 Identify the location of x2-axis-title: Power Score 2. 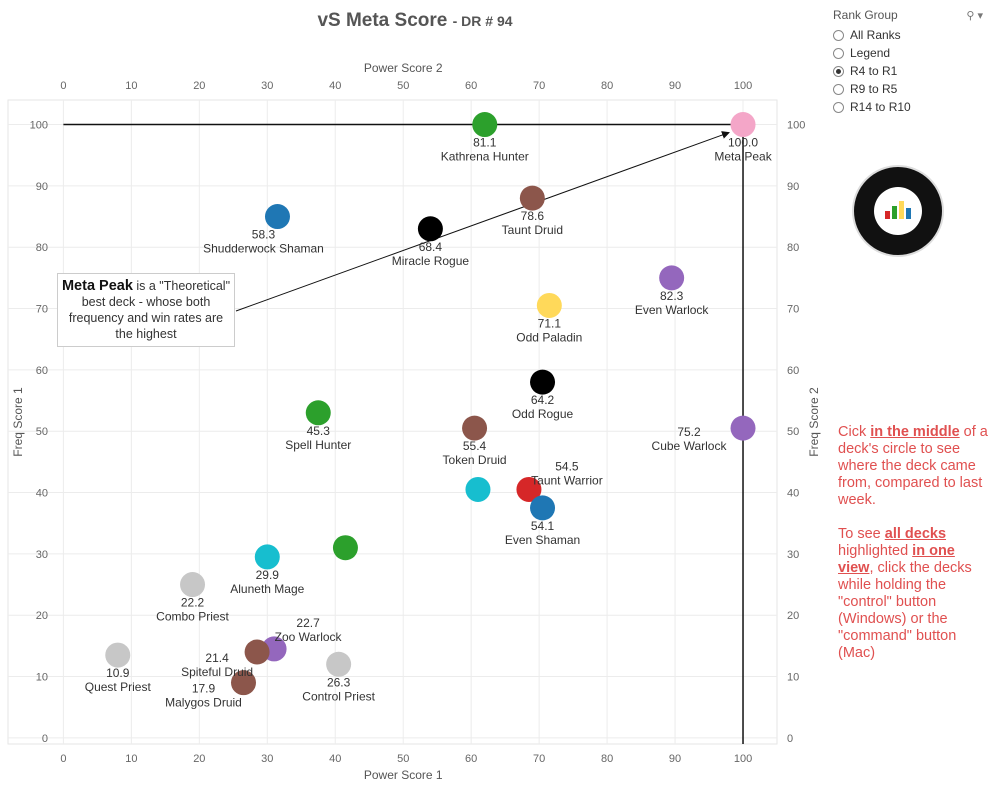
(403, 68).